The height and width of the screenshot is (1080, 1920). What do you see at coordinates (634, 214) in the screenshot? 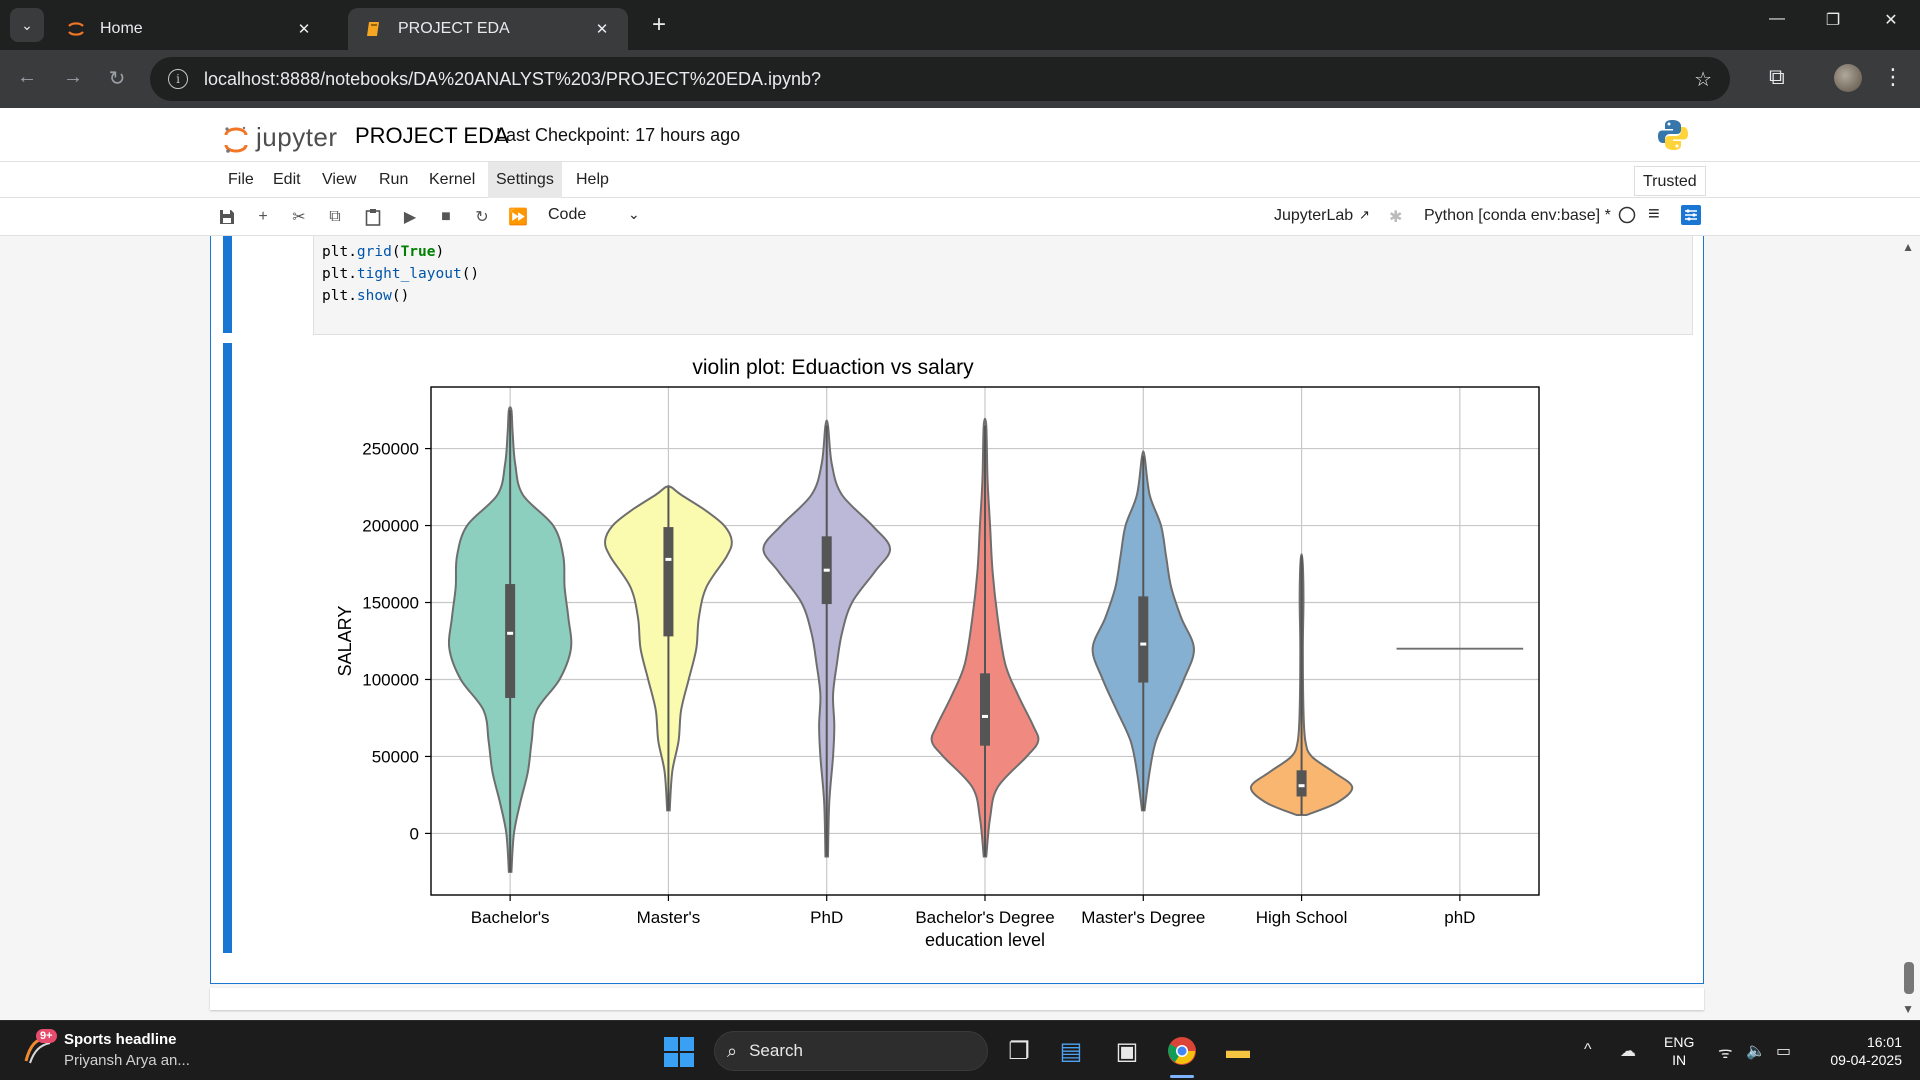
I see `chevron-down-icon: ⌄` at bounding box center [634, 214].